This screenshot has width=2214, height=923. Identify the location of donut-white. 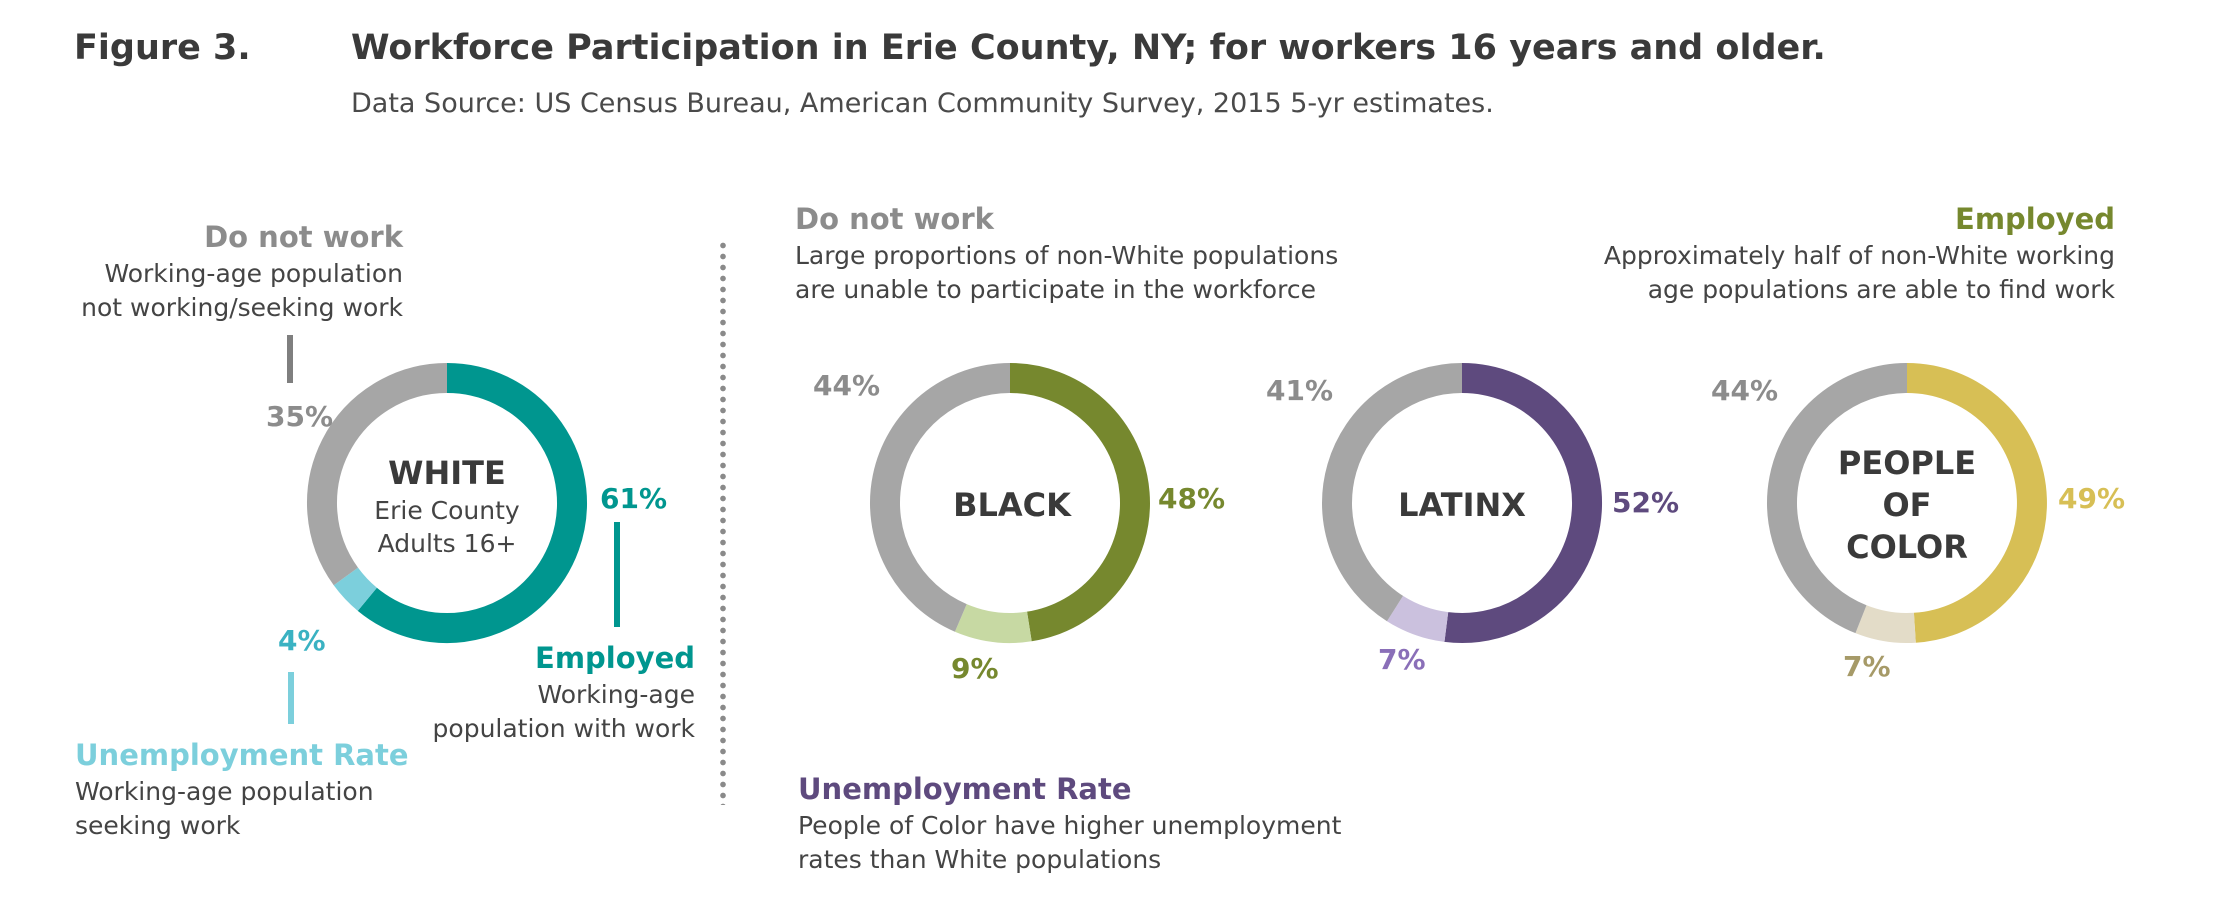
(447, 503).